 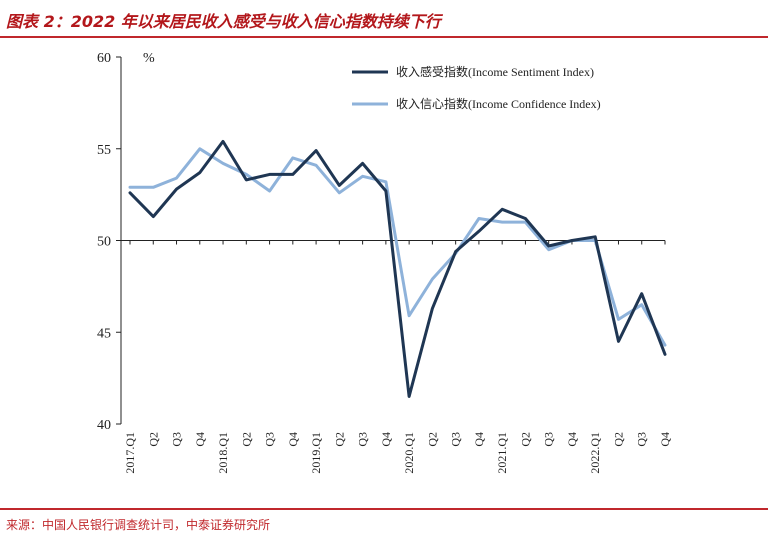 I want to click on legend-label: 收入信心指数(Income Confidence Index), so click(x=498, y=103).